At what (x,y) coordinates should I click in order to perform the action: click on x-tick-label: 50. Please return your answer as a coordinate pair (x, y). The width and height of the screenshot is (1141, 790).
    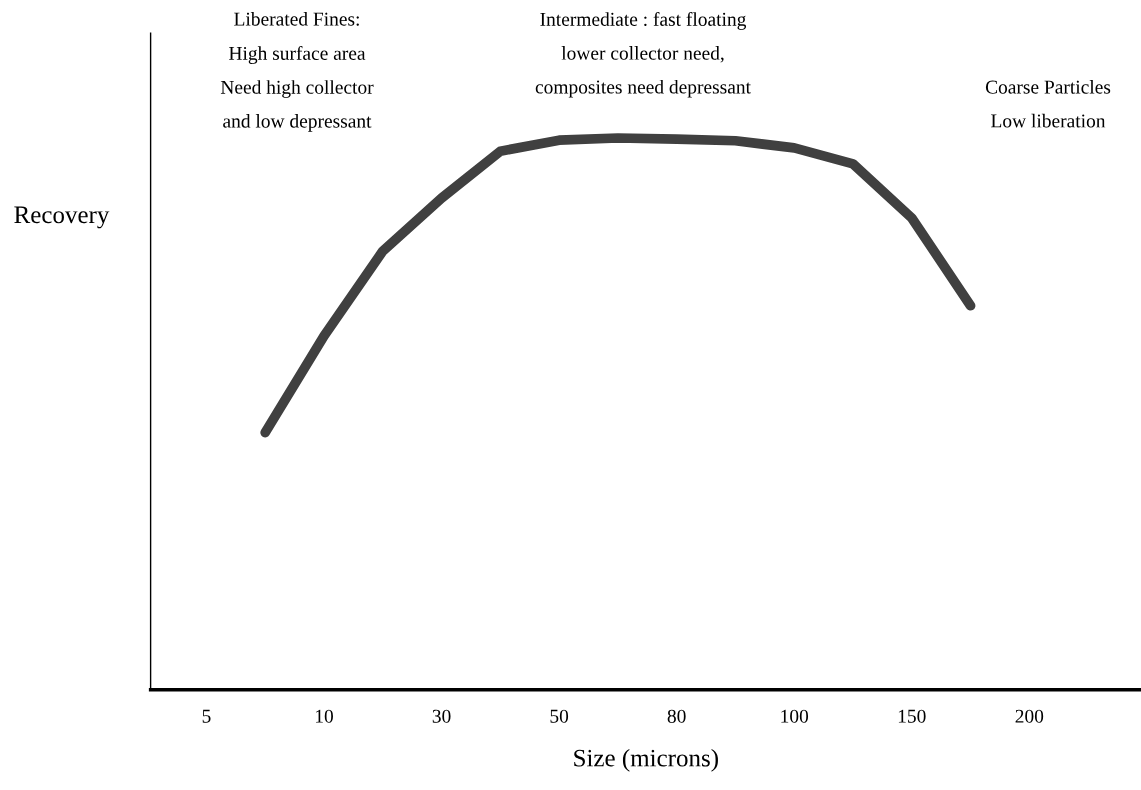
    Looking at the image, I should click on (559, 716).